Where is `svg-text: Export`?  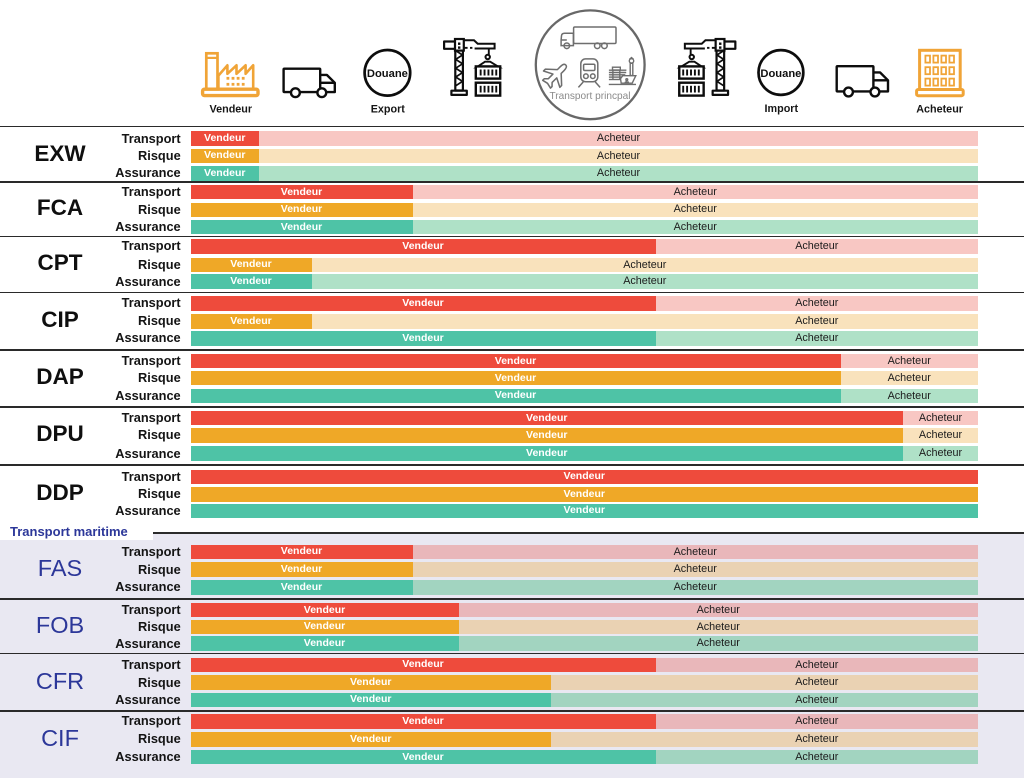
svg-text: Export is located at coordinates (388, 109).